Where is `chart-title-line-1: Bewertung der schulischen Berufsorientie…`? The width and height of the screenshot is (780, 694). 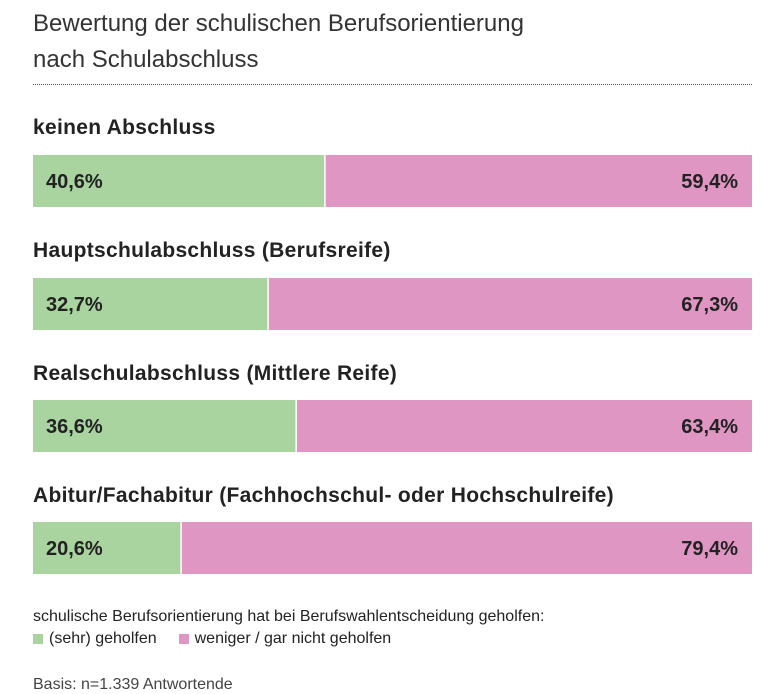
chart-title-line-1: Bewertung der schulischen Berufsorientie… is located at coordinates (278, 23).